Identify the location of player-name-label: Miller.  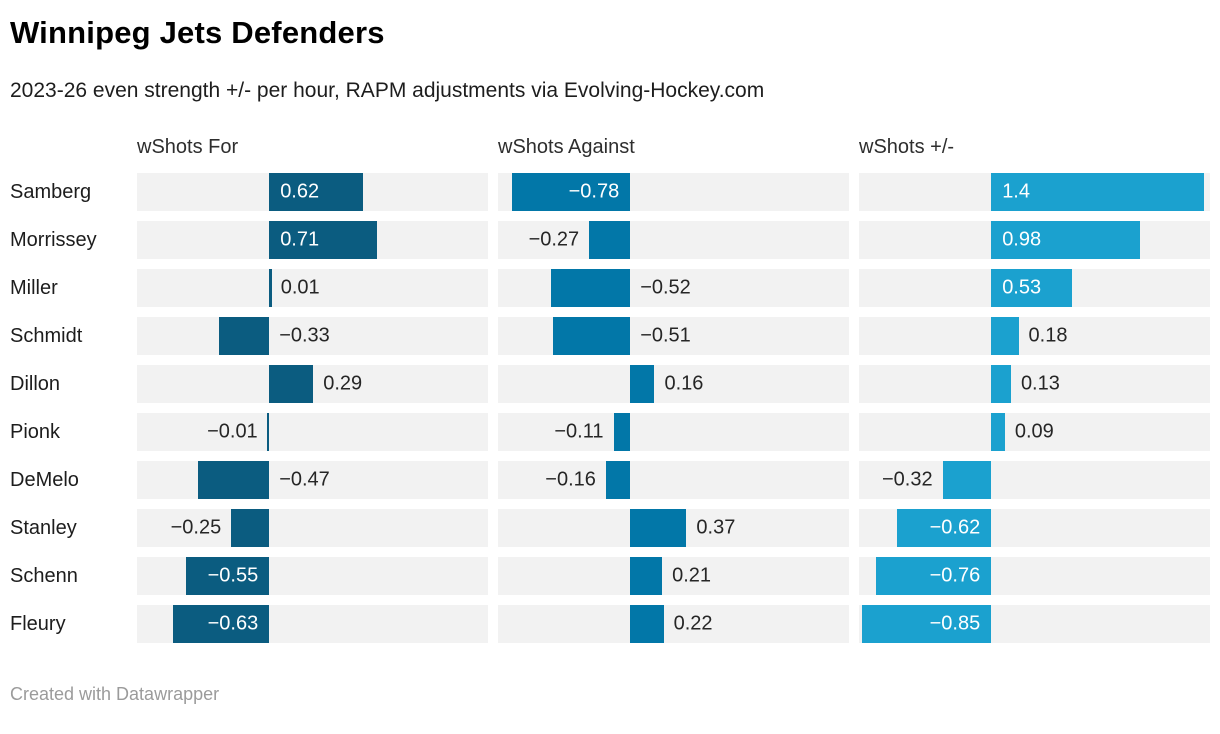
(34, 288).